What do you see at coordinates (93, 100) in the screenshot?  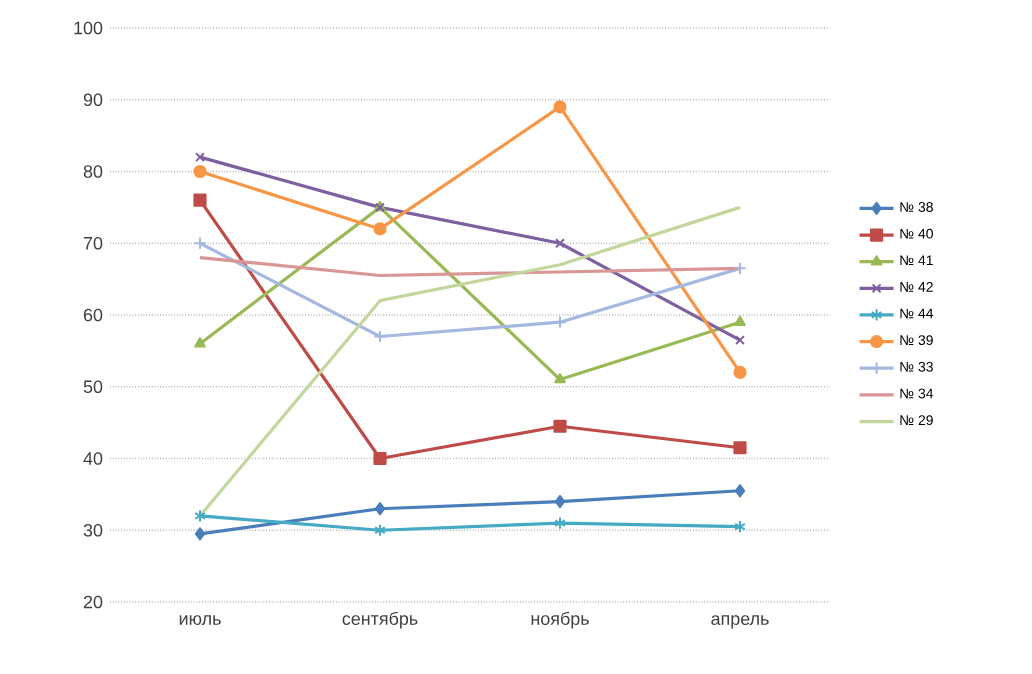 I see `y-tick-label: 90` at bounding box center [93, 100].